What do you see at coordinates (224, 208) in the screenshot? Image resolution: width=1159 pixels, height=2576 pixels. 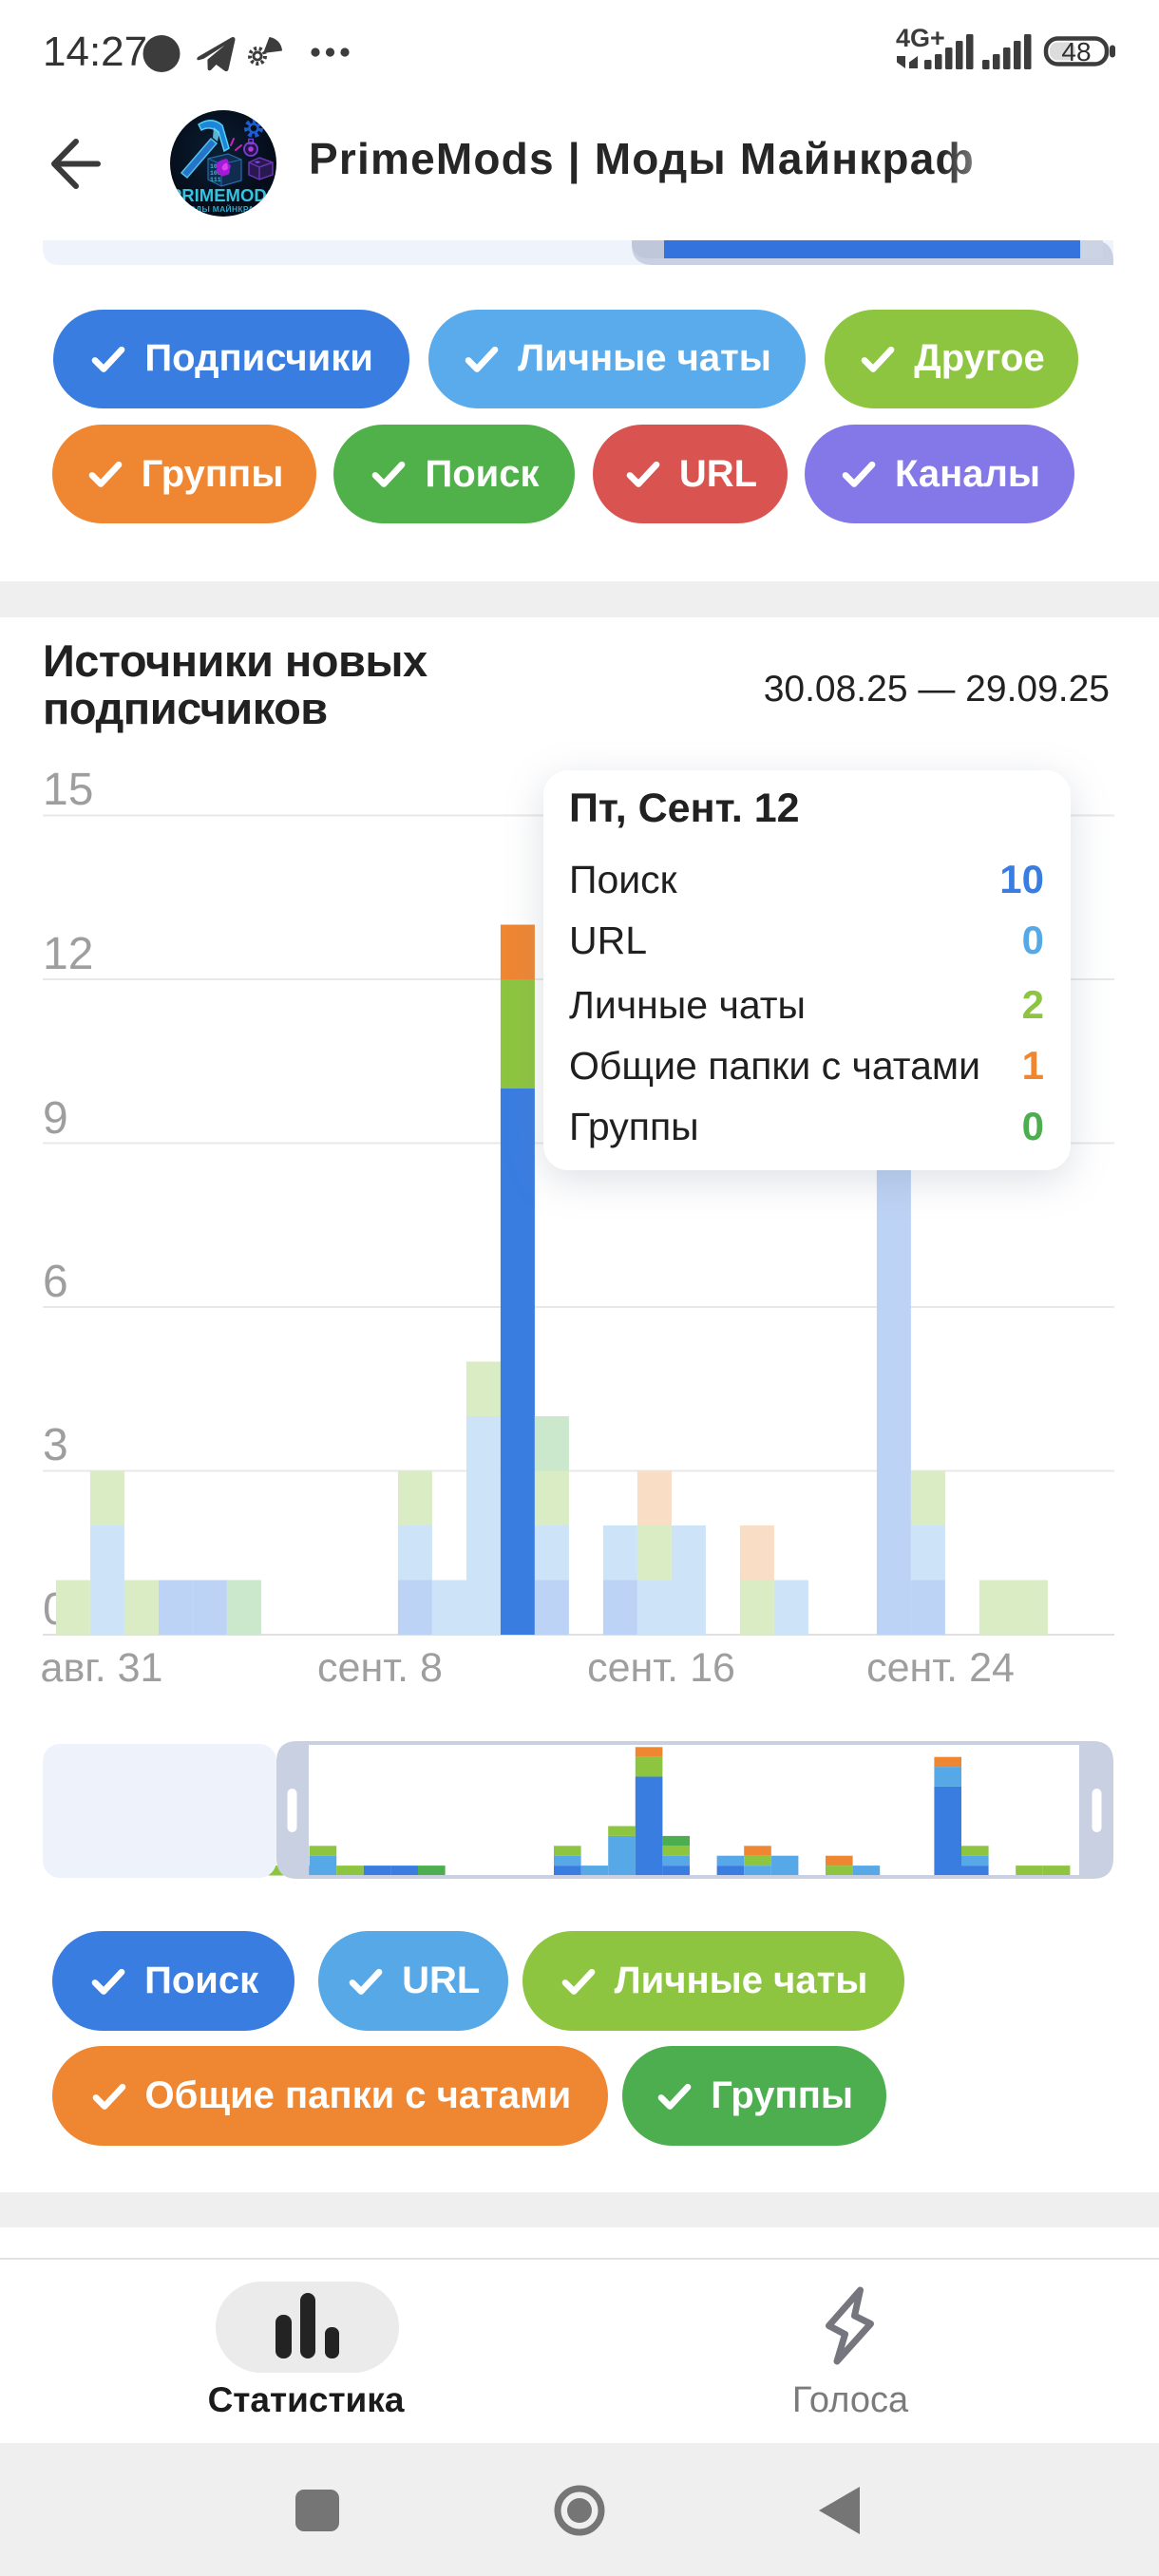 I see `svg-text: МОДЫ МАЙНКРАФТ` at bounding box center [224, 208].